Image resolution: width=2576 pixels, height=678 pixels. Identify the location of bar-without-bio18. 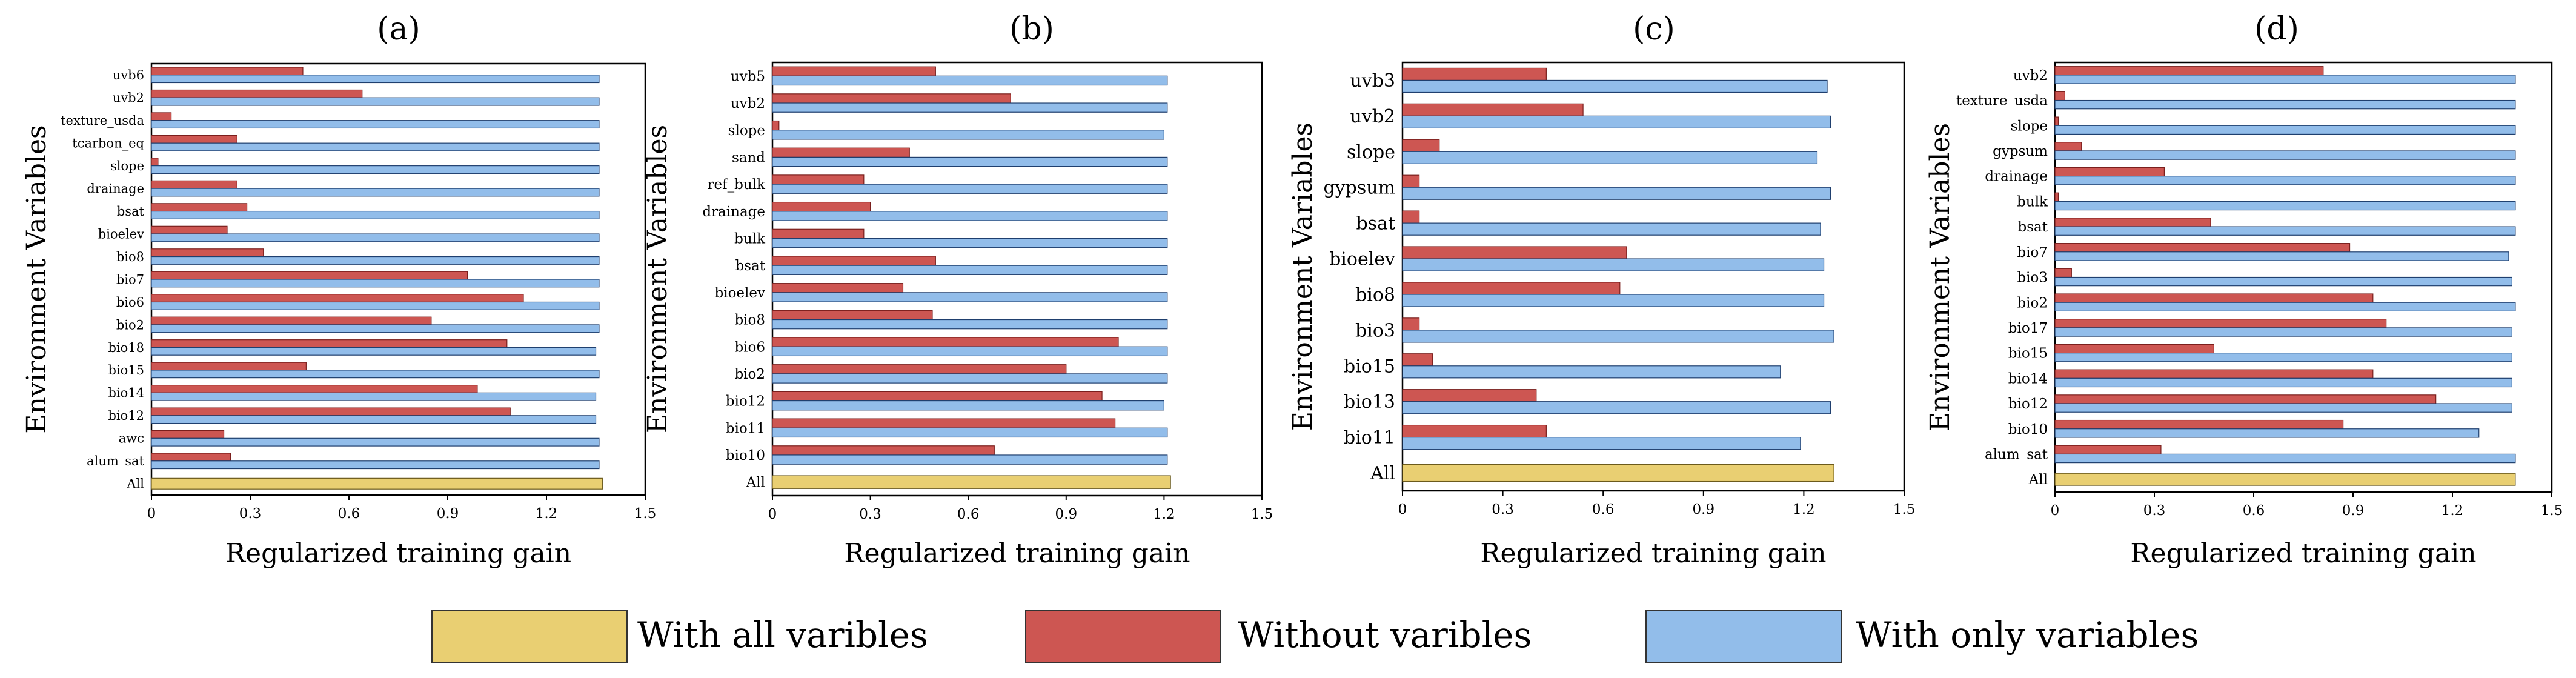
(329, 343).